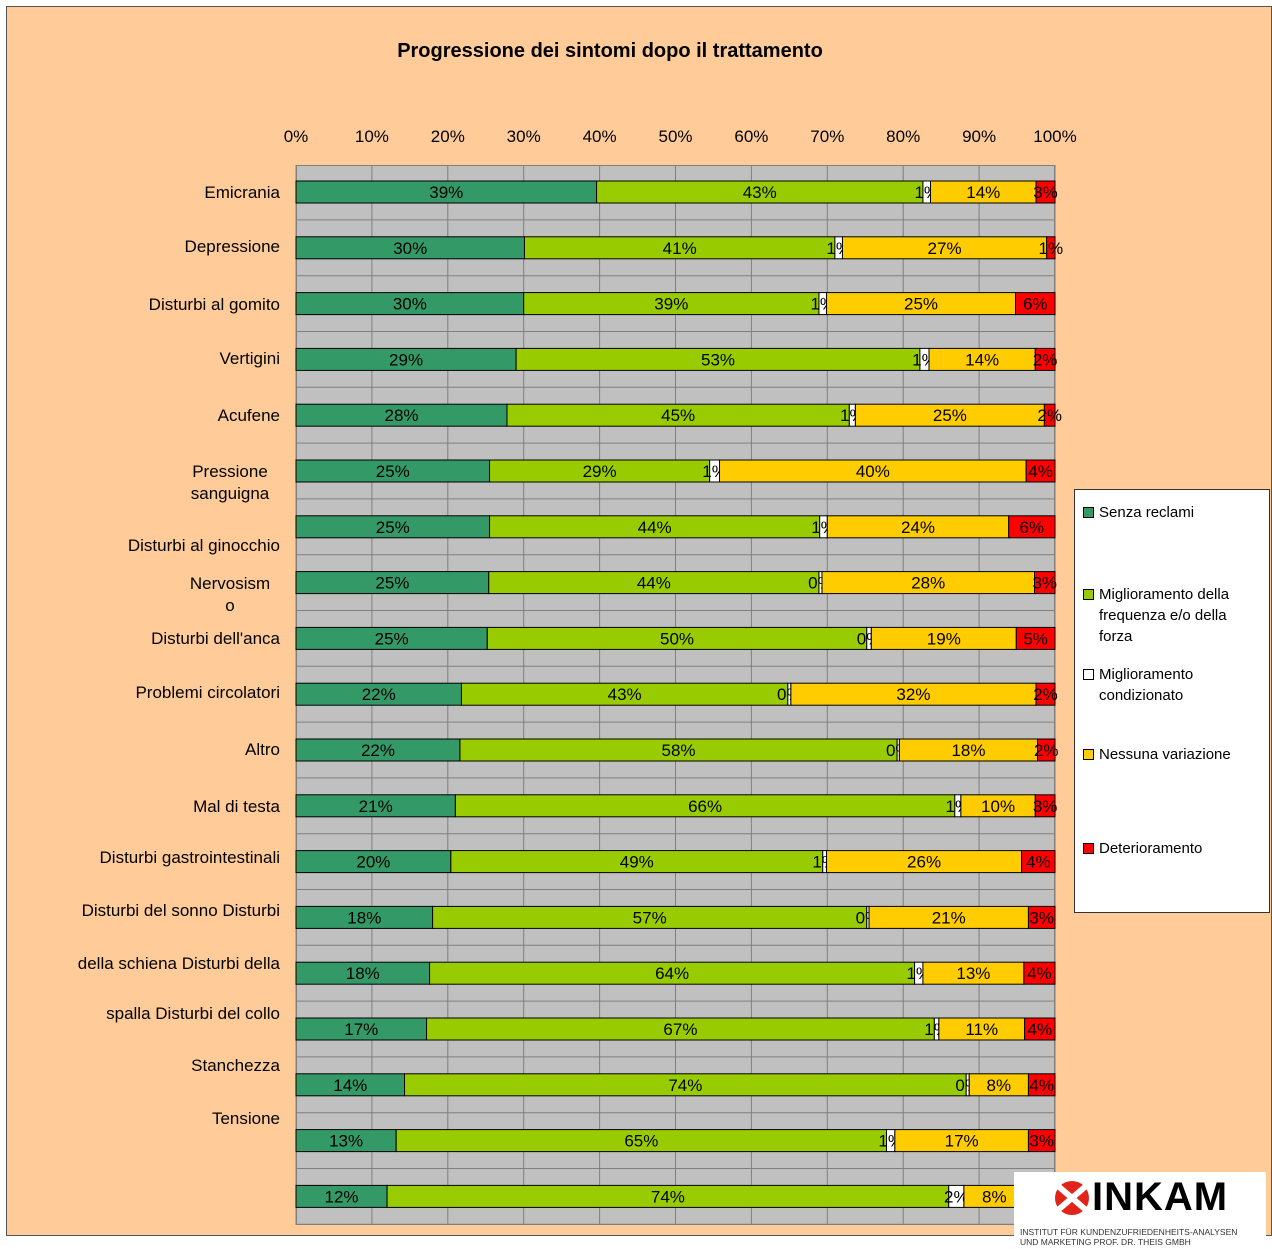  Describe the element at coordinates (1105, 1242) in the screenshot. I see `logo-subtitle-line2: UND MARKETING PROF. DR. THEIS GMBH` at that location.